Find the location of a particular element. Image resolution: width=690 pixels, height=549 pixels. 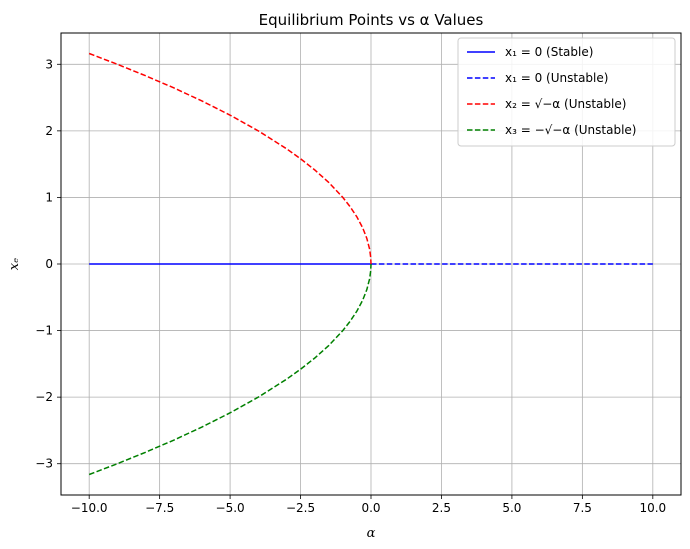

x-tick-label: 2.5 is located at coordinates (441, 508).